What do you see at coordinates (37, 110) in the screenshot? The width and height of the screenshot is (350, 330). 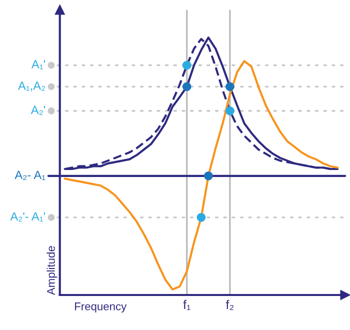 I see `ref-line-label: A₂'` at bounding box center [37, 110].